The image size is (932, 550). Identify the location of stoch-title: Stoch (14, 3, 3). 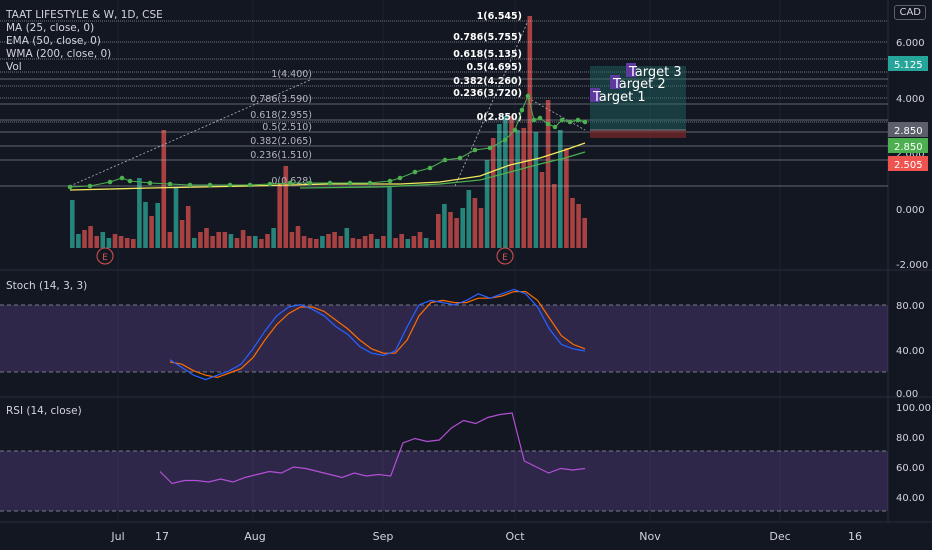
(47, 286).